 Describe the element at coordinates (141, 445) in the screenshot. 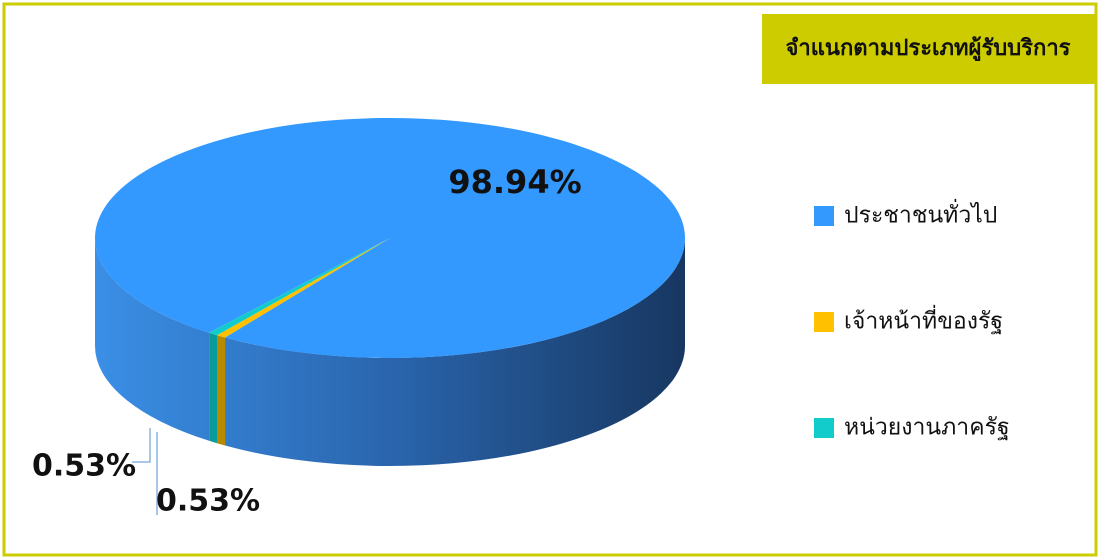

I see `leader-line` at that location.